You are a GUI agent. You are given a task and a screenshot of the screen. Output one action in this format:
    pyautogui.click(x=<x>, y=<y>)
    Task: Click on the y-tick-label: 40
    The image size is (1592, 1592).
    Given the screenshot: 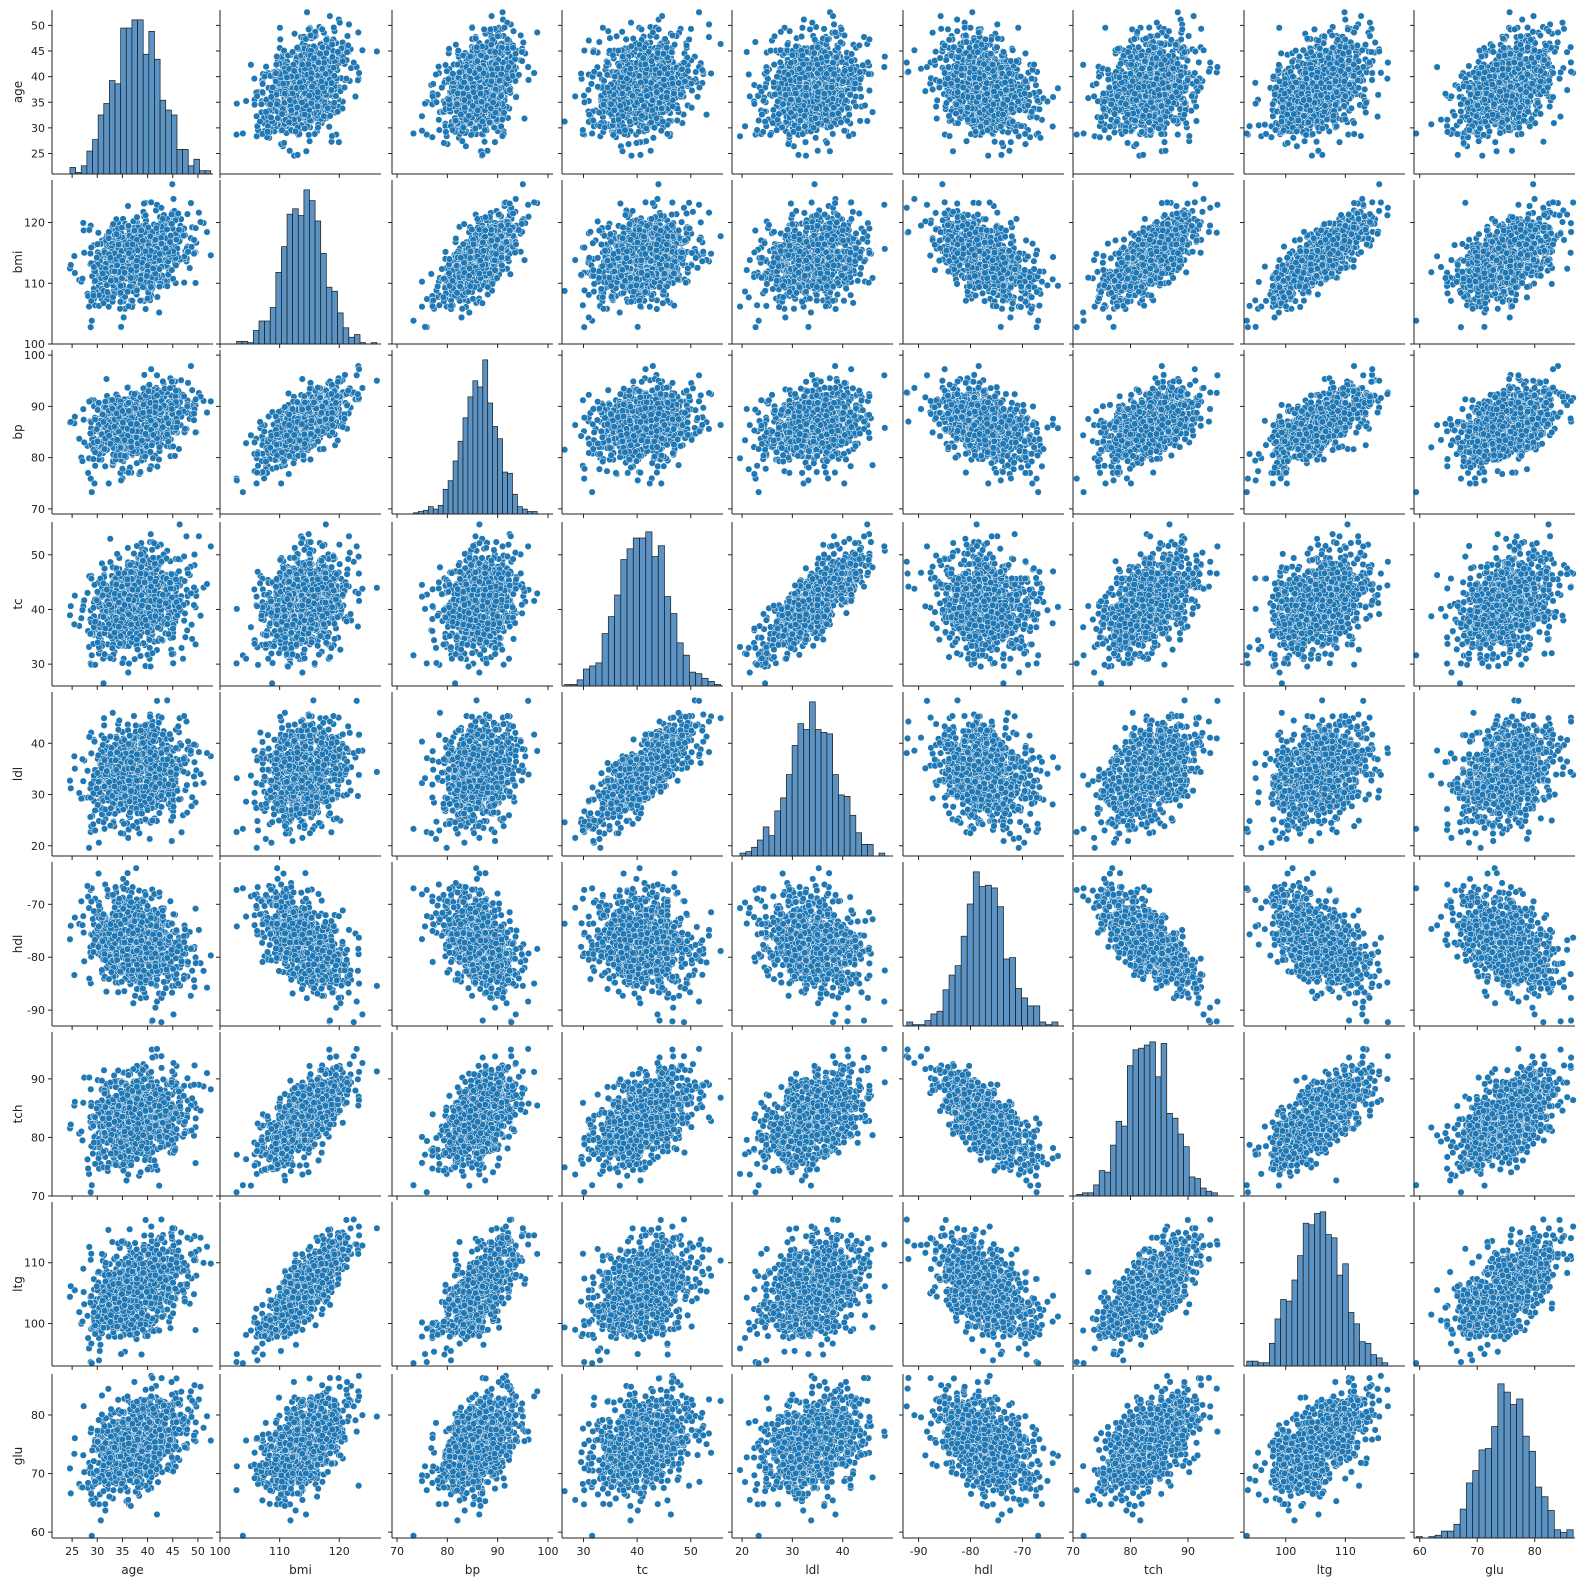 What is the action you would take?
    pyautogui.click(x=38, y=77)
    